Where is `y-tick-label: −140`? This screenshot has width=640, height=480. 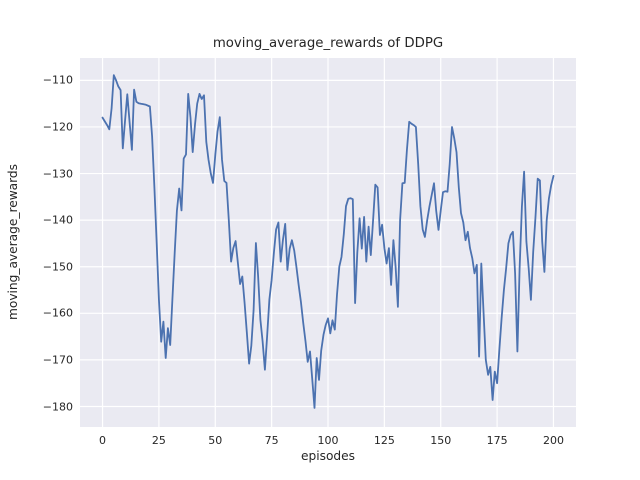
y-tick-label: −140 is located at coordinates (57, 220).